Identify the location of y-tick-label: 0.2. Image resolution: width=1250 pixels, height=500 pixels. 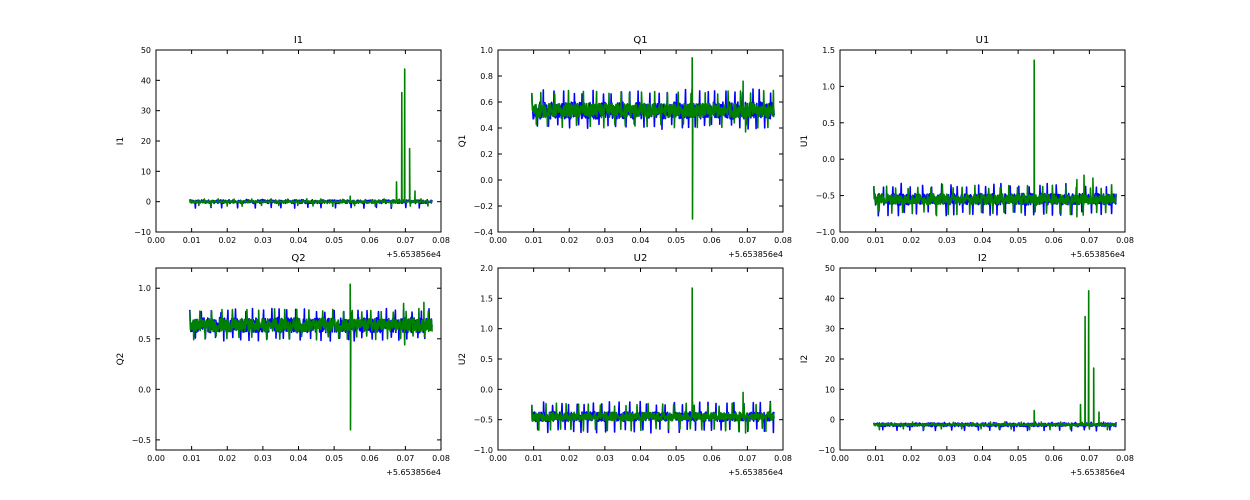
(486, 154).